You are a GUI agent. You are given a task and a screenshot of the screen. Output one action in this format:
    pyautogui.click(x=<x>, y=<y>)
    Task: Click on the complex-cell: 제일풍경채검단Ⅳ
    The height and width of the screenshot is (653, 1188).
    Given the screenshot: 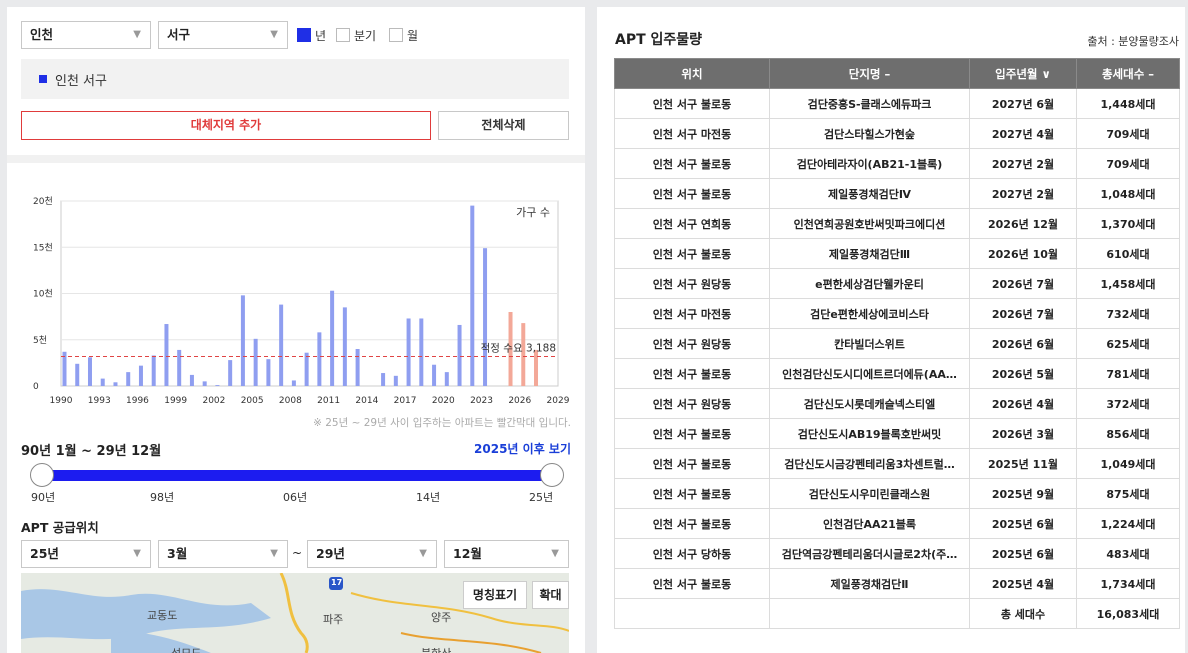 What is the action you would take?
    pyautogui.click(x=869, y=193)
    